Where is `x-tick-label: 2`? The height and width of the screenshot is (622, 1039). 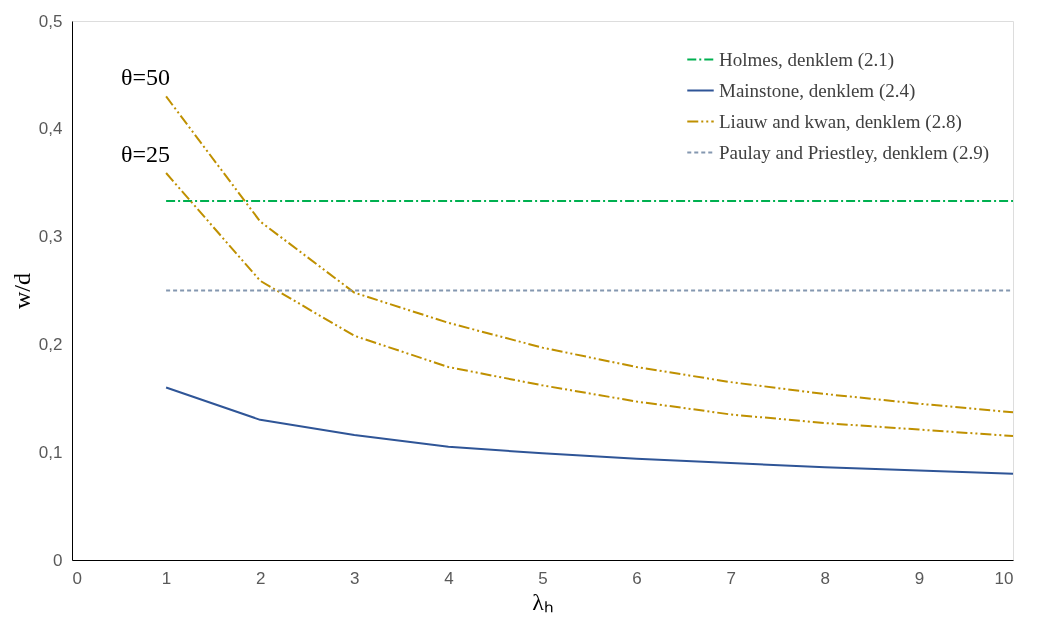
x-tick-label: 2 is located at coordinates (260, 578).